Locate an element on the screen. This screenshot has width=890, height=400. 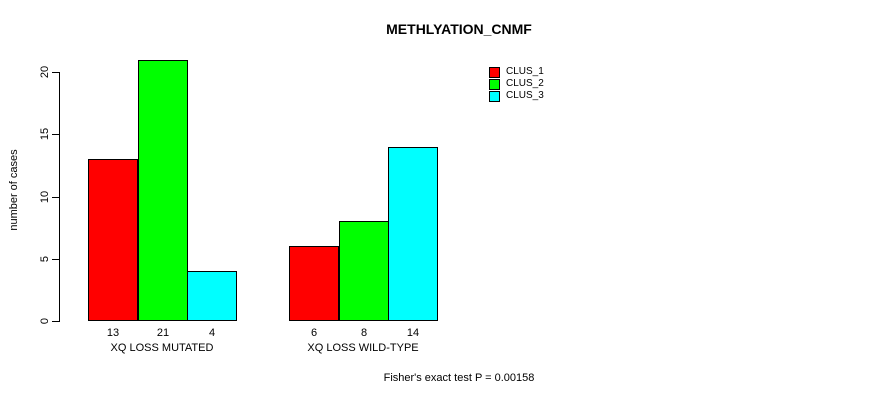
legend-row-clus-1: CLUS_1 is located at coordinates (516, 72).